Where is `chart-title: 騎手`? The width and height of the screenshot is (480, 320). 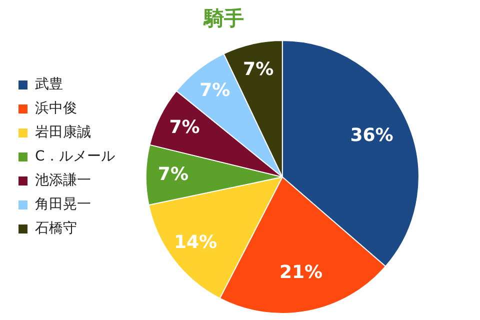 chart-title: 騎手 is located at coordinates (223, 18).